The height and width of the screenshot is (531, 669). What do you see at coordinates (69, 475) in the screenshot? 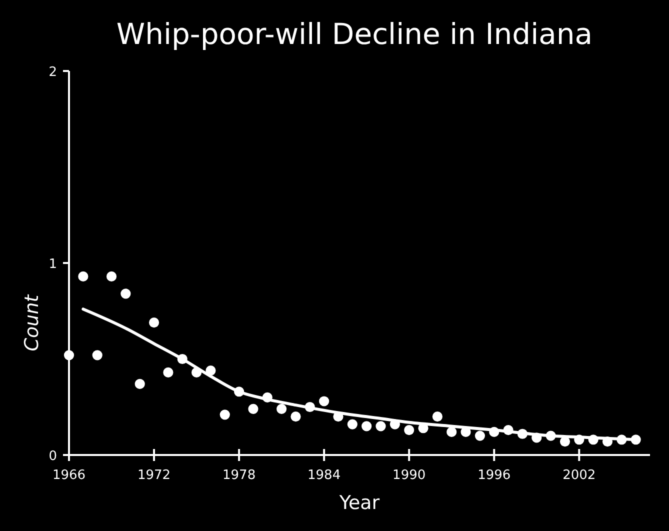
I see `x-tick-label: 1966` at bounding box center [69, 475].